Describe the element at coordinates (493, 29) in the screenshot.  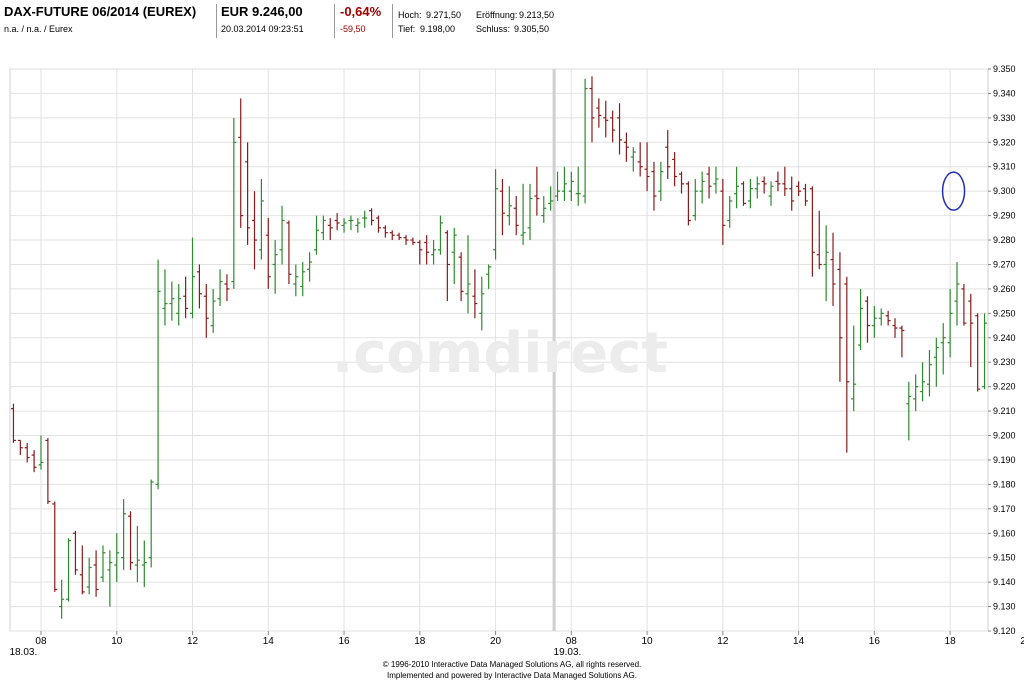
I see `close-label: Schluss:` at that location.